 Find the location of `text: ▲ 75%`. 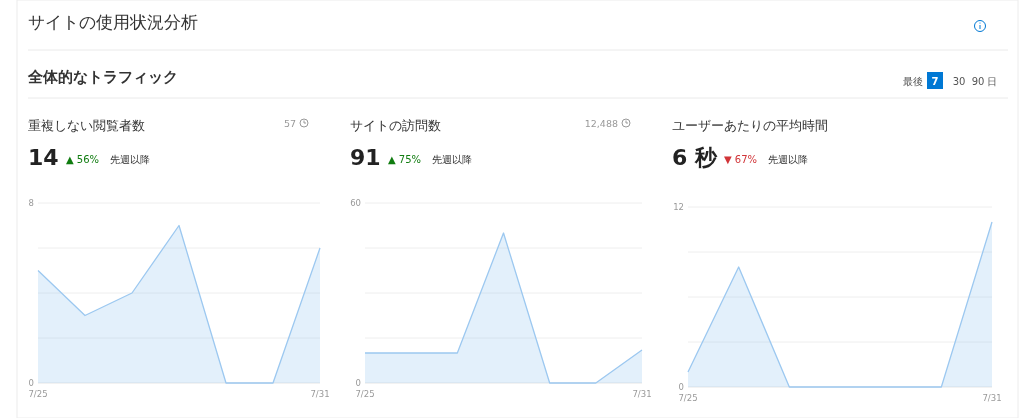

text: ▲ 75% is located at coordinates (405, 159).